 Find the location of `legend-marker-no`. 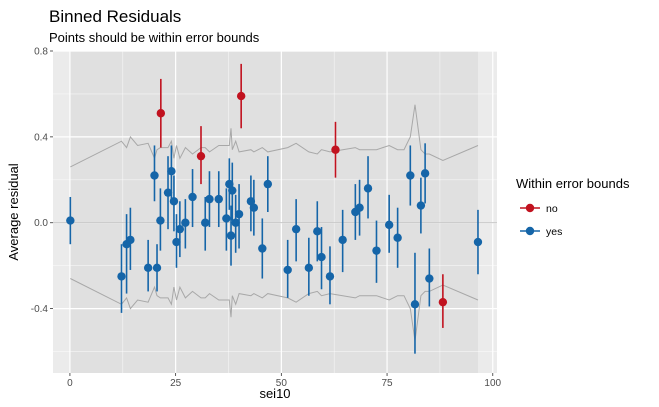

legend-marker-no is located at coordinates (530, 208).